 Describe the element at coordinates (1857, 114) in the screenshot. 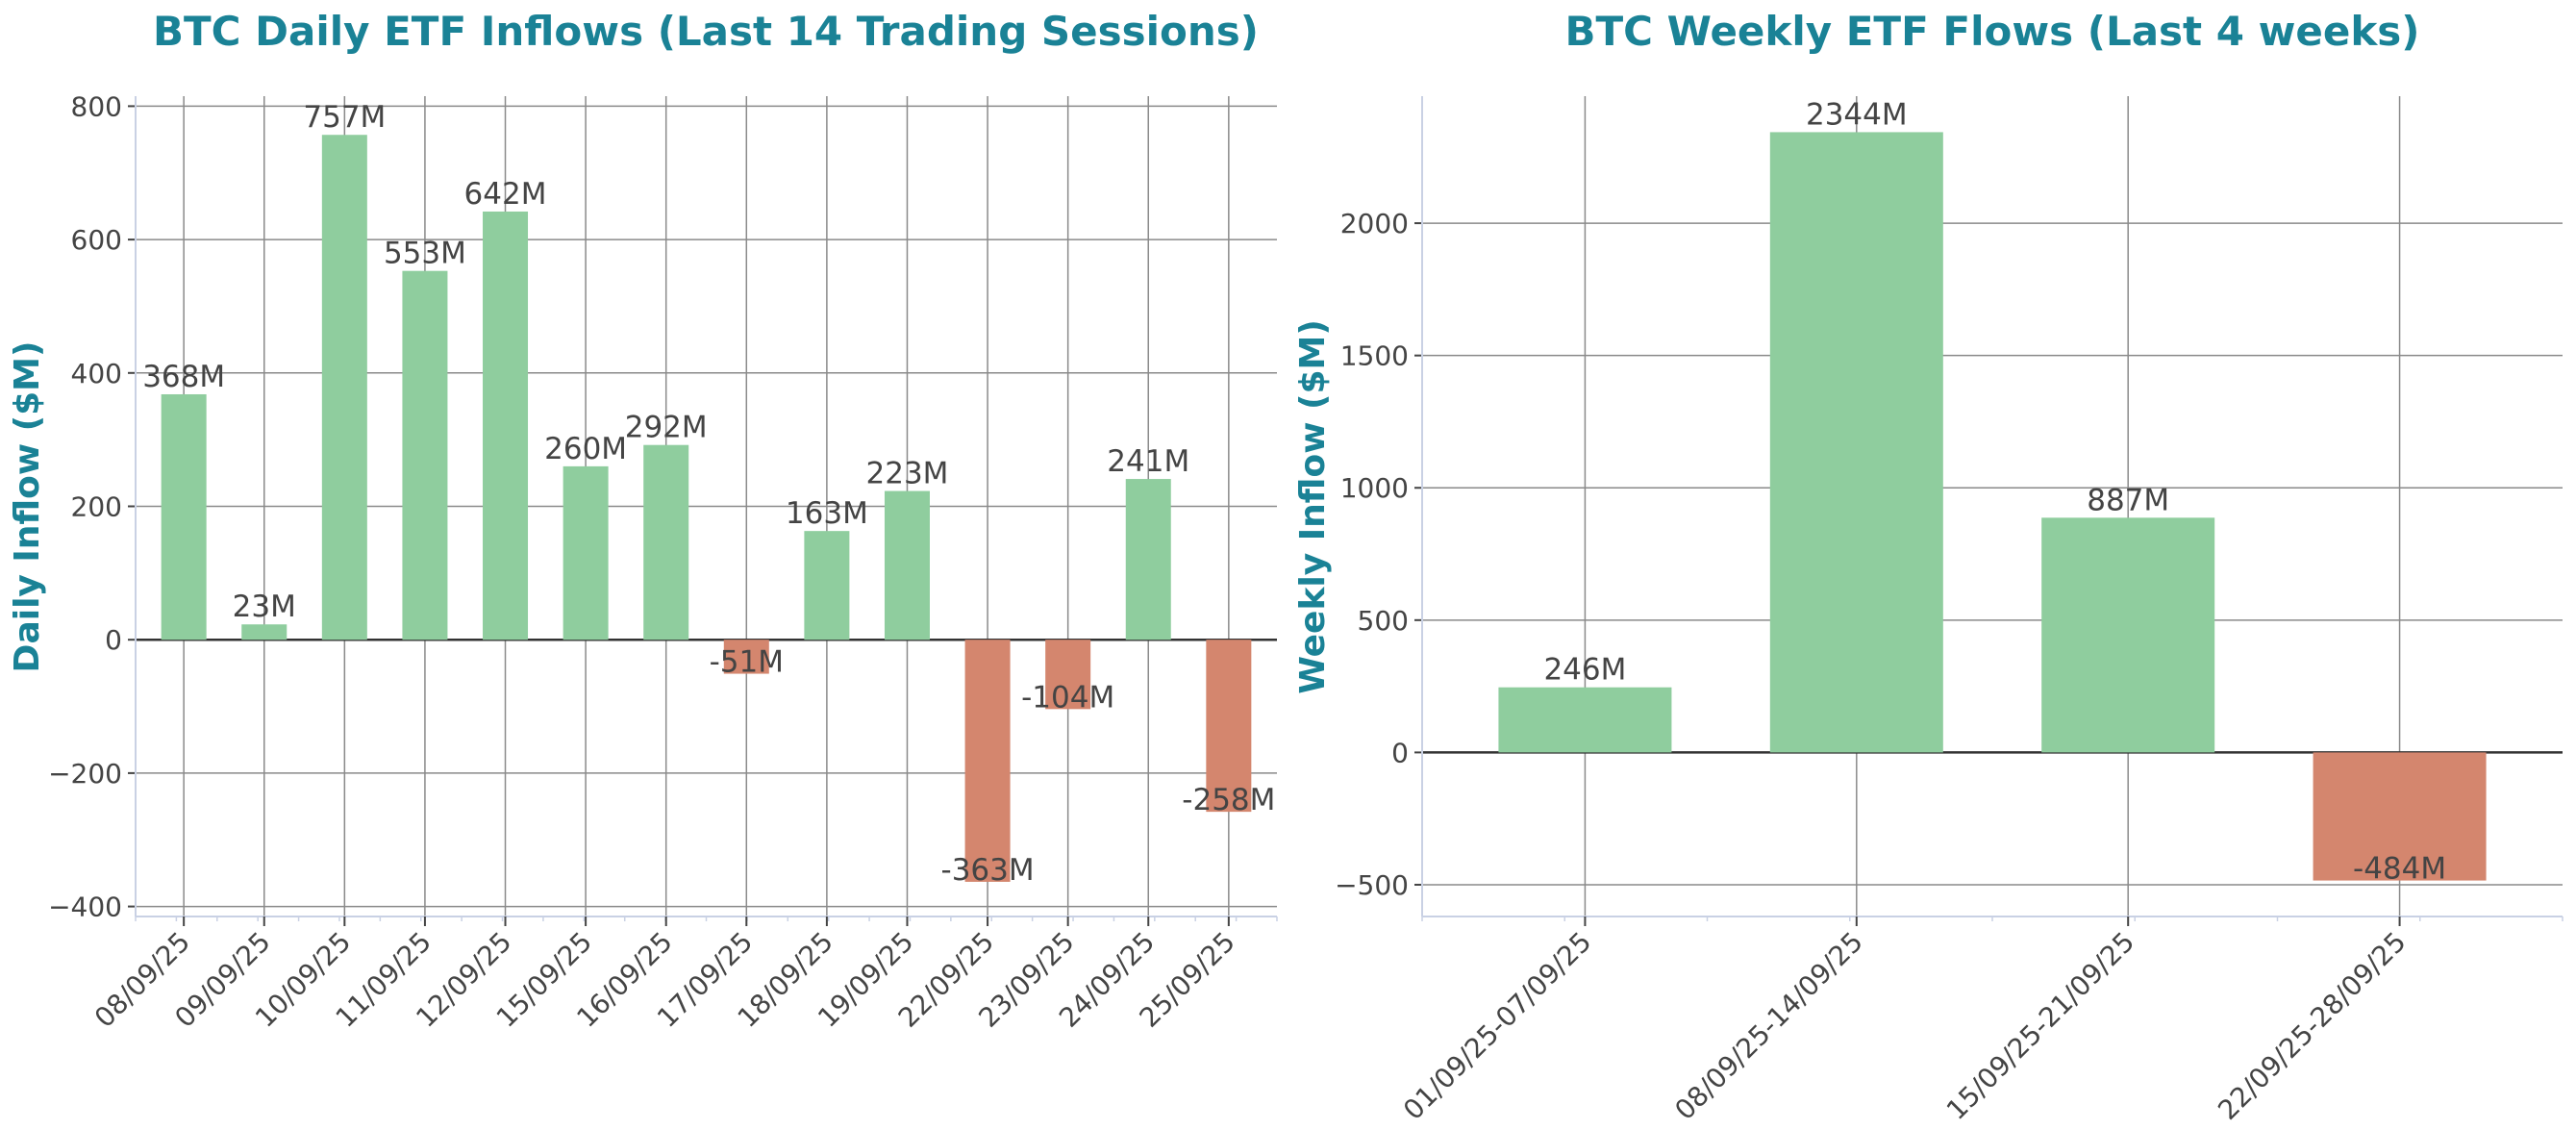

I see `bar-value-label: 2344M` at that location.